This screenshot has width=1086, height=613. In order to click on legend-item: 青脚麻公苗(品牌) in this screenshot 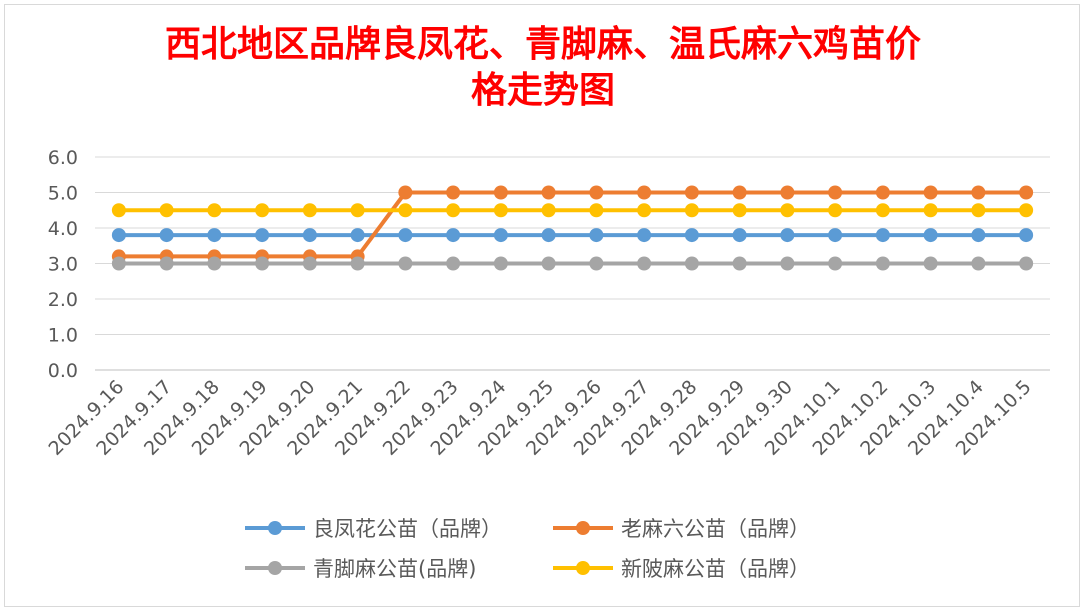, I will do `click(360, 569)`.